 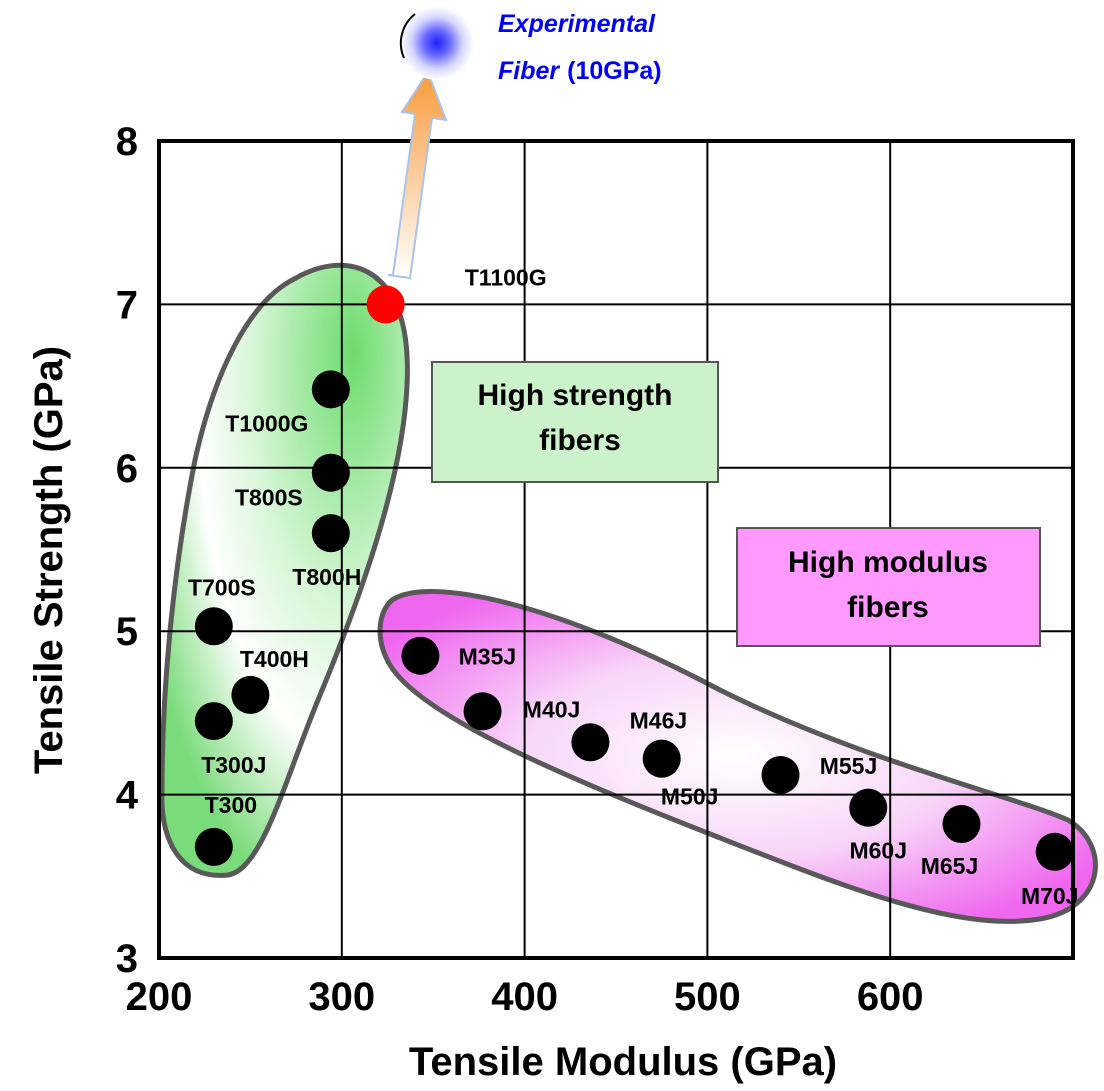 What do you see at coordinates (780, 774) in the screenshot?
I see `point-m55j` at bounding box center [780, 774].